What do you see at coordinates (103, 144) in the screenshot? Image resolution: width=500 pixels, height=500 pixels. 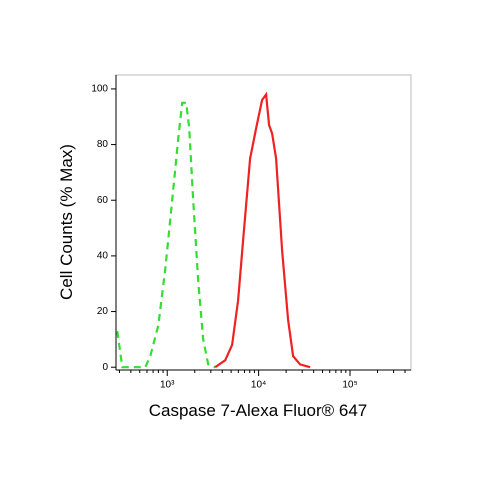 I see `y-tick-label: 80` at bounding box center [103, 144].